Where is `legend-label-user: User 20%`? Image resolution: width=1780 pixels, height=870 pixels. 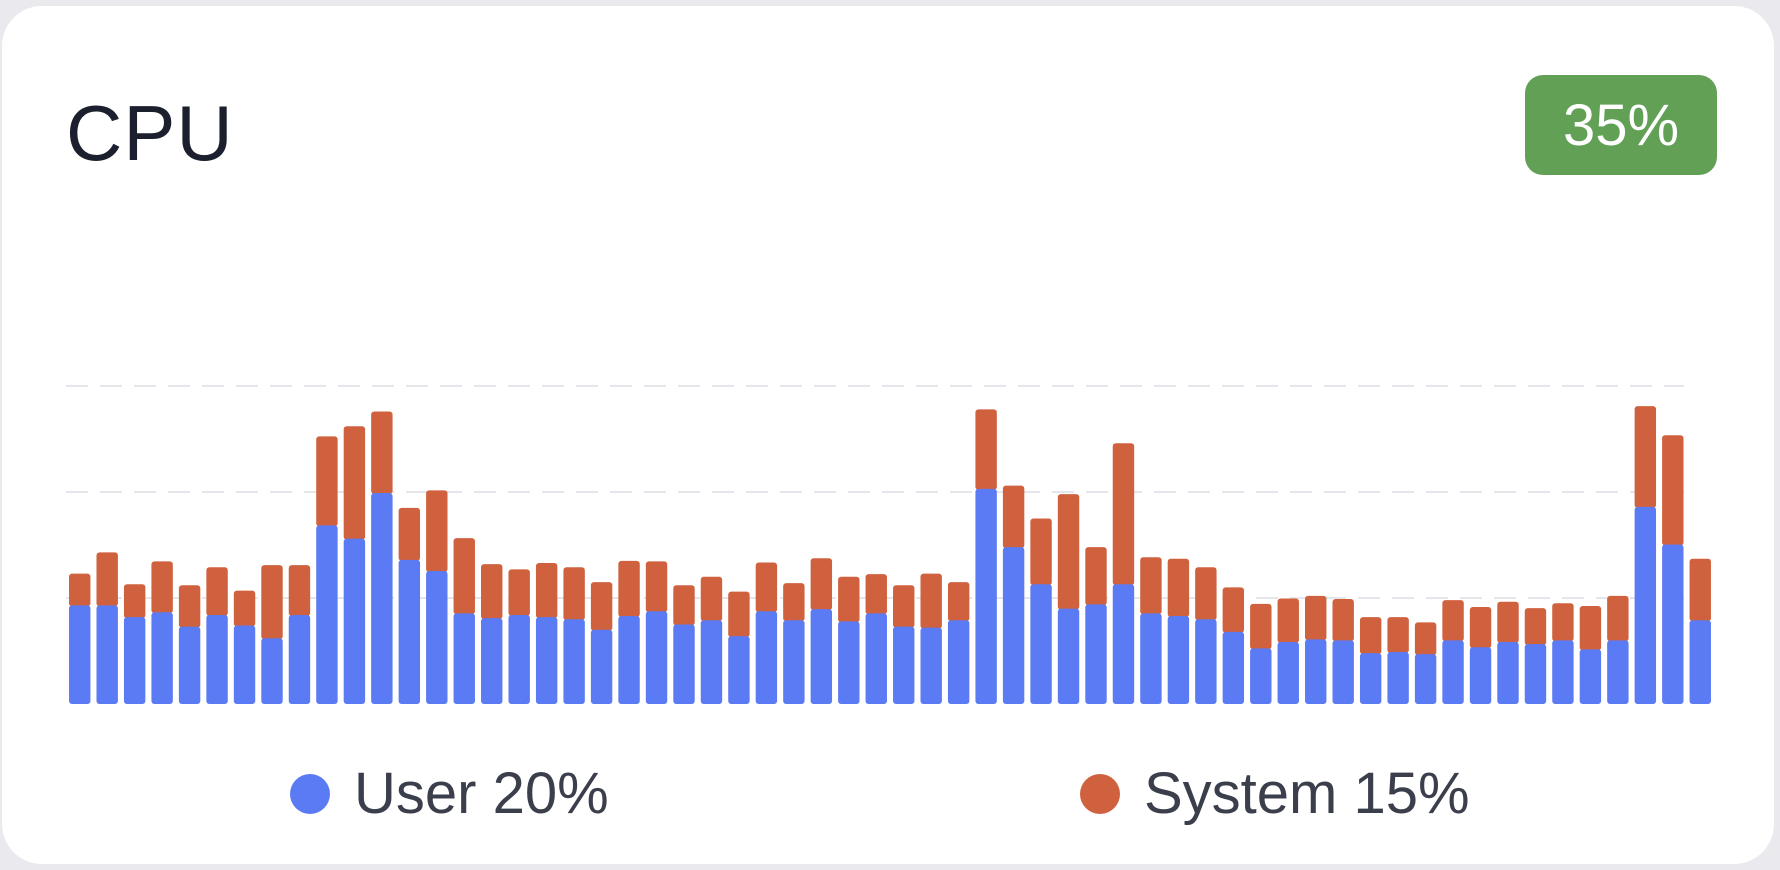
legend-label-user: User 20% is located at coordinates (481, 793).